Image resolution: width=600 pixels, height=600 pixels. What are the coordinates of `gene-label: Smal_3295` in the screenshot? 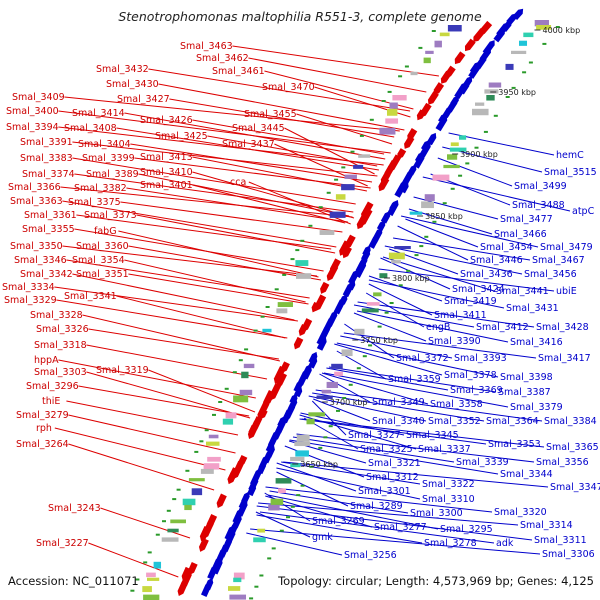 It's located at (466, 529).